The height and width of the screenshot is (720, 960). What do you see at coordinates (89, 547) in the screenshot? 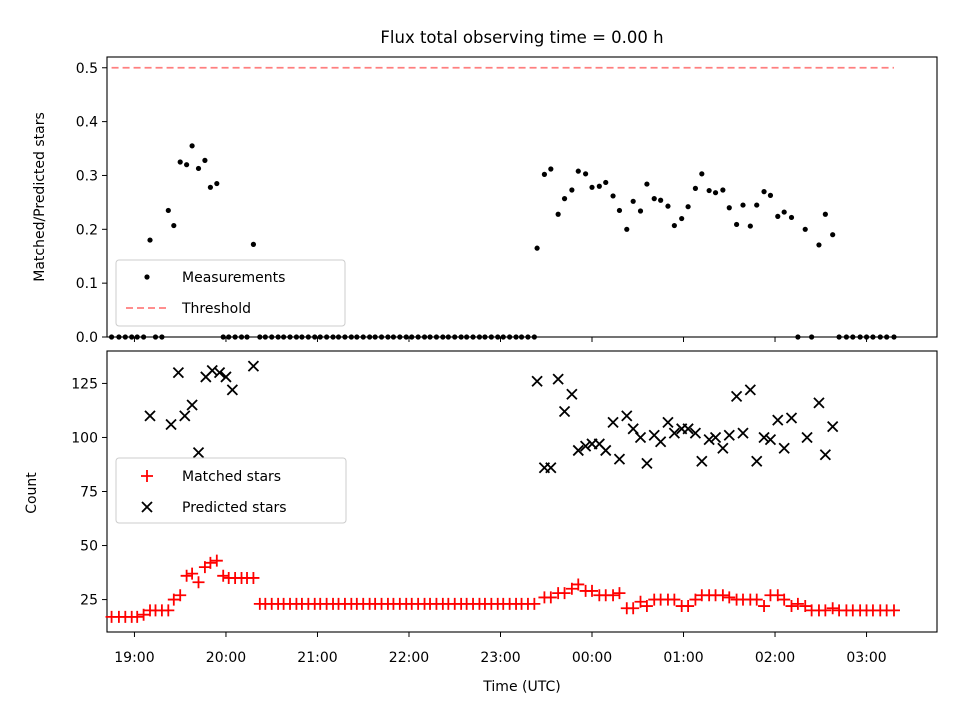
I see `bottom-y-tick-label: 50` at bounding box center [89, 547].